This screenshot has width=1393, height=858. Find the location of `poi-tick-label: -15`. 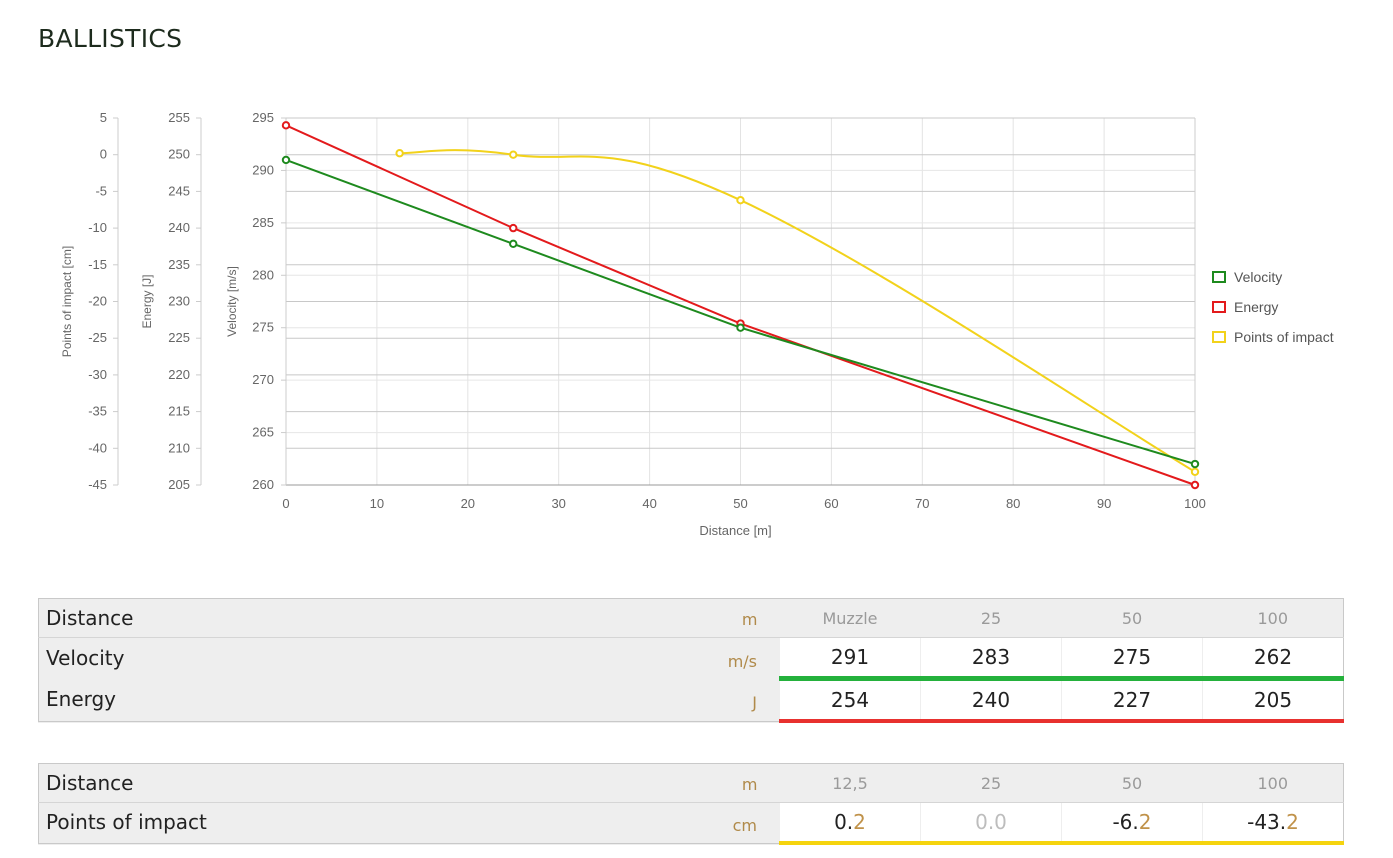

poi-tick-label: -15 is located at coordinates (97, 264).